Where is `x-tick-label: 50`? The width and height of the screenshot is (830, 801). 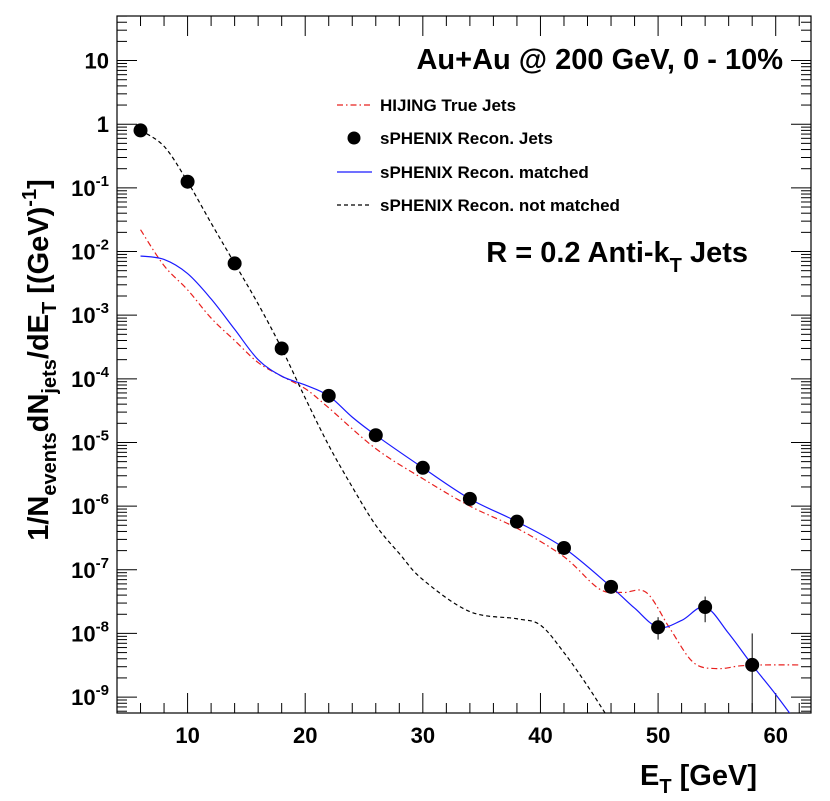
x-tick-label: 50 is located at coordinates (658, 735).